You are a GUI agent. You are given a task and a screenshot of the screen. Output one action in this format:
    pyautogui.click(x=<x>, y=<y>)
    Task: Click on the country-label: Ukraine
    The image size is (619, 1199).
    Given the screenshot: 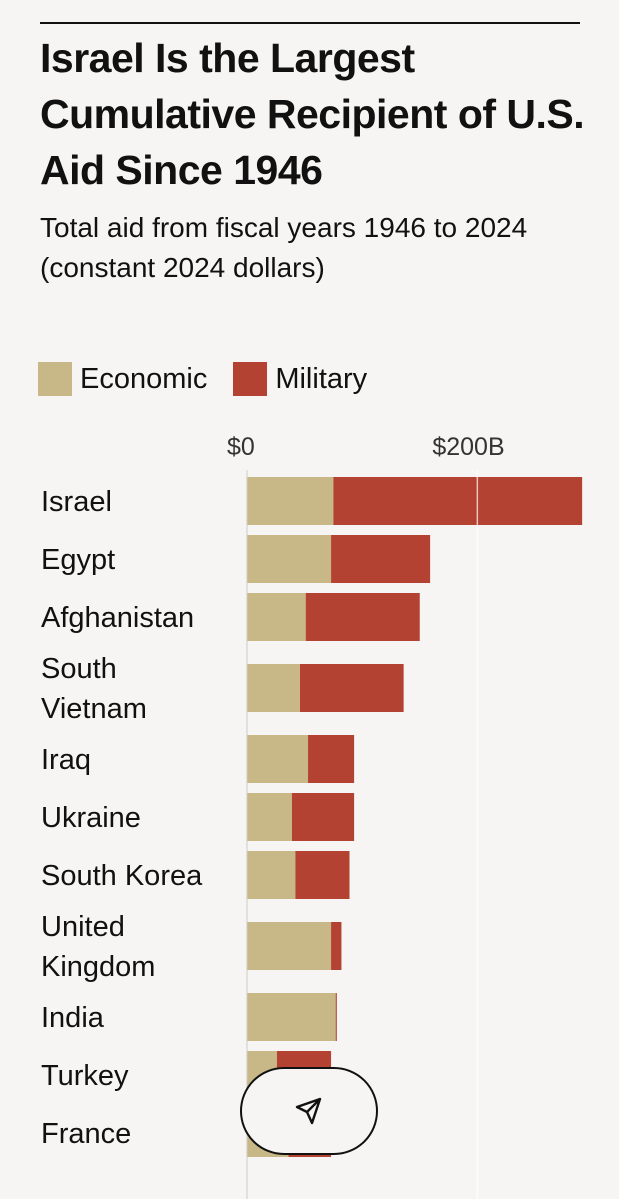 What is the action you would take?
    pyautogui.click(x=91, y=818)
    